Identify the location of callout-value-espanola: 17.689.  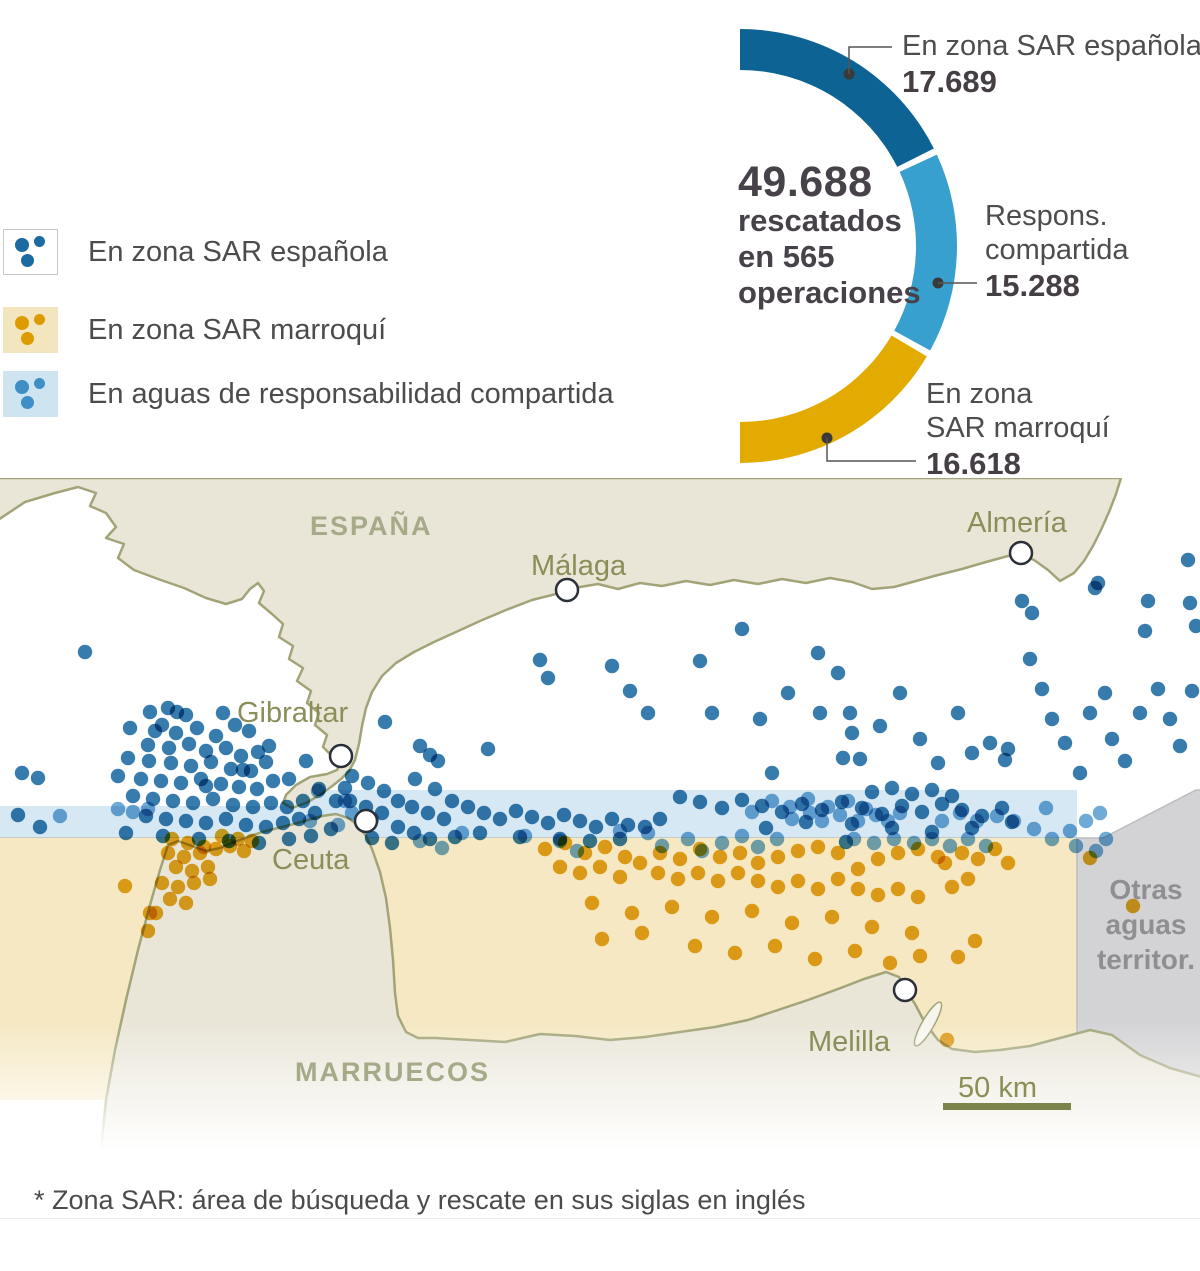
(949, 81).